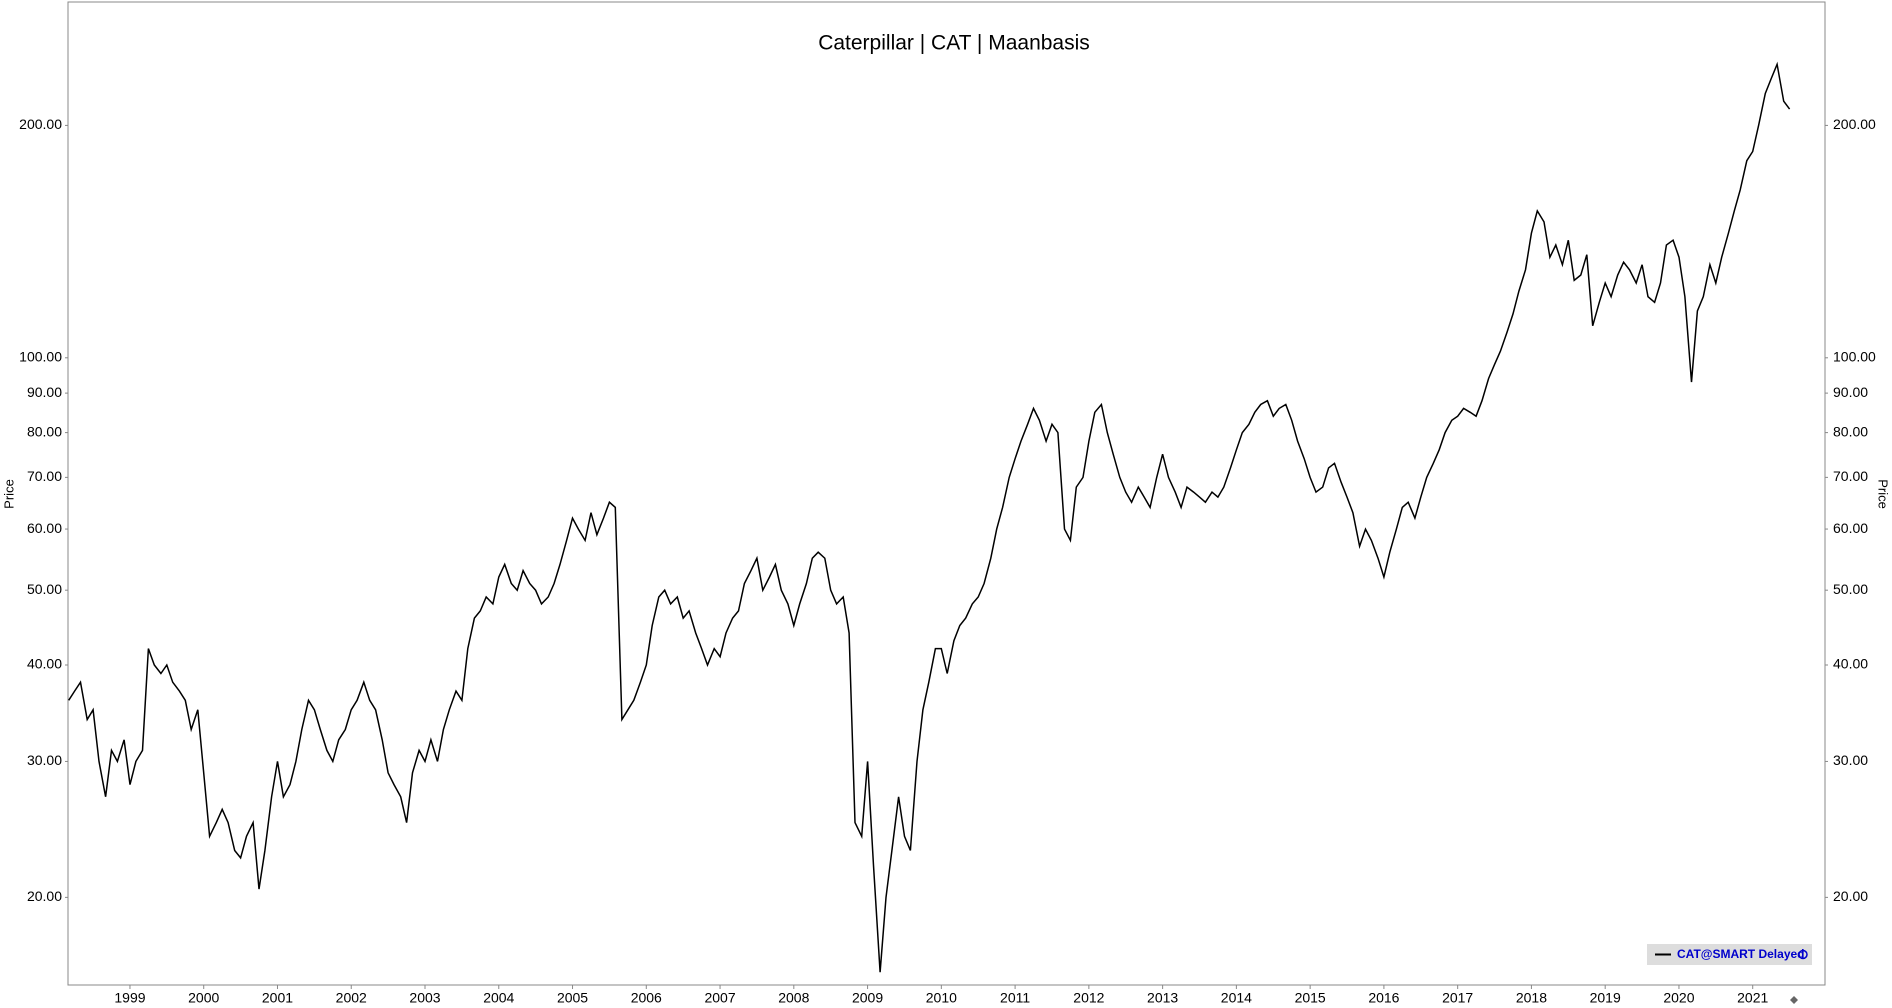 This screenshot has width=1892, height=1008. Describe the element at coordinates (1850, 476) in the screenshot. I see `y2-tick-label: 70.00` at that location.